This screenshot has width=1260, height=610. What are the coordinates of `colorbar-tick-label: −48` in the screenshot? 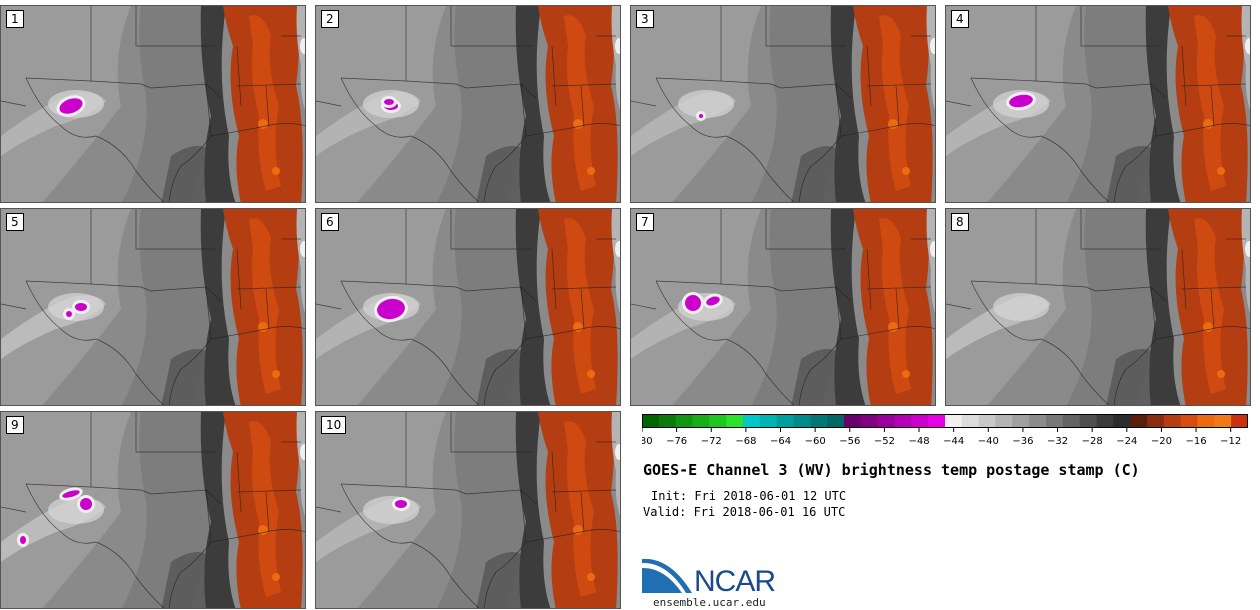 It's located at (918, 441).